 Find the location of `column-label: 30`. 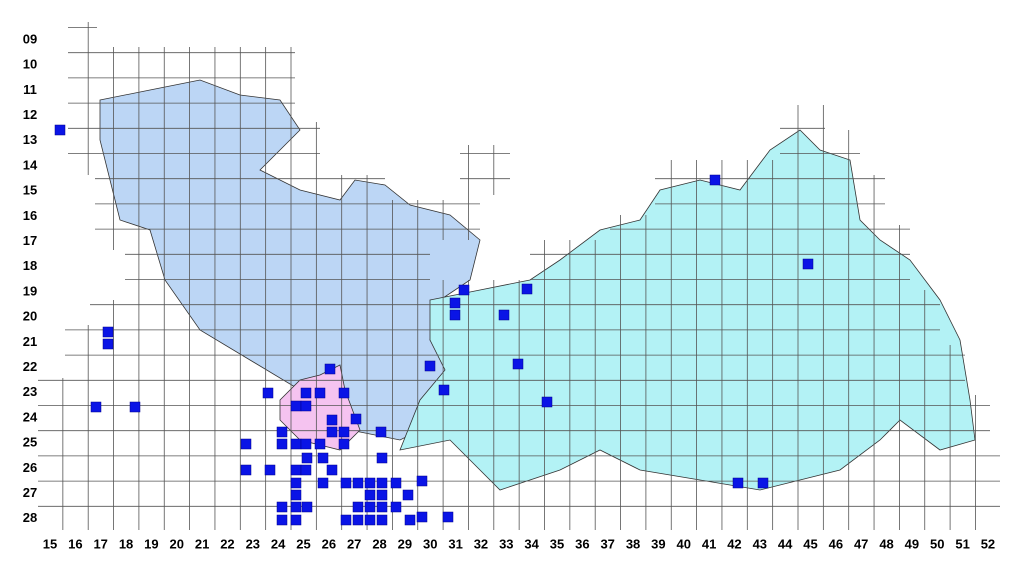

column-label: 30 is located at coordinates (430, 543).